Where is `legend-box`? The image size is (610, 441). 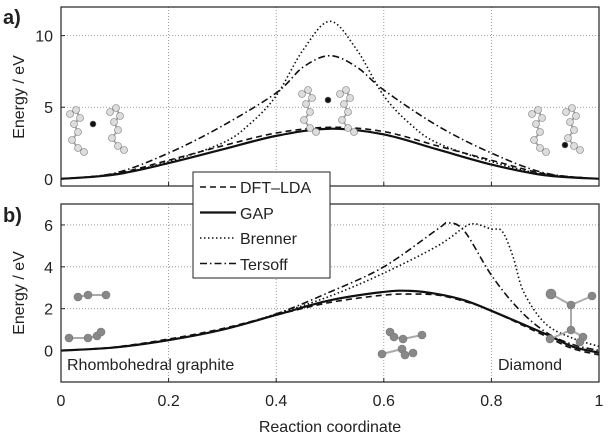
legend-box is located at coordinates (261, 225).